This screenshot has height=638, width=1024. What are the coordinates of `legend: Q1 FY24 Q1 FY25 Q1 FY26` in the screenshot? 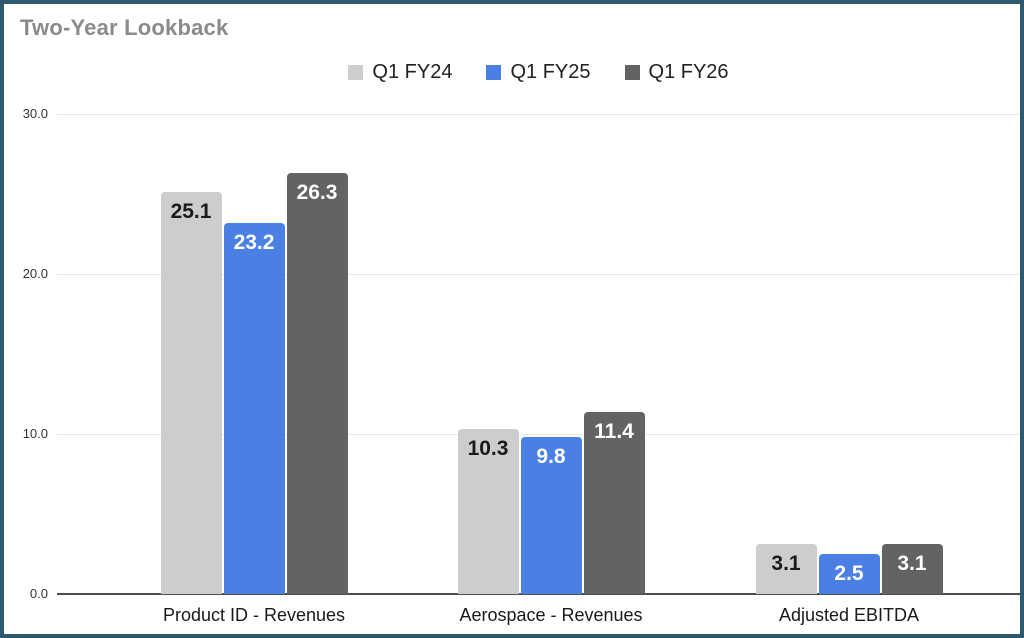 It's located at (538, 72).